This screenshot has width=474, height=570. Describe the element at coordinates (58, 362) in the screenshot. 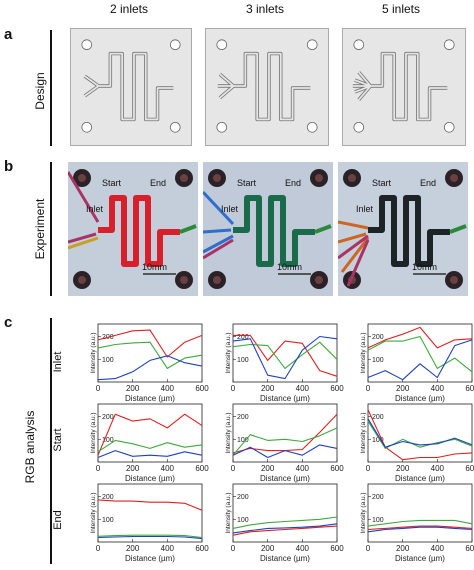

I see `row-label-inlet: Inlet` at that location.